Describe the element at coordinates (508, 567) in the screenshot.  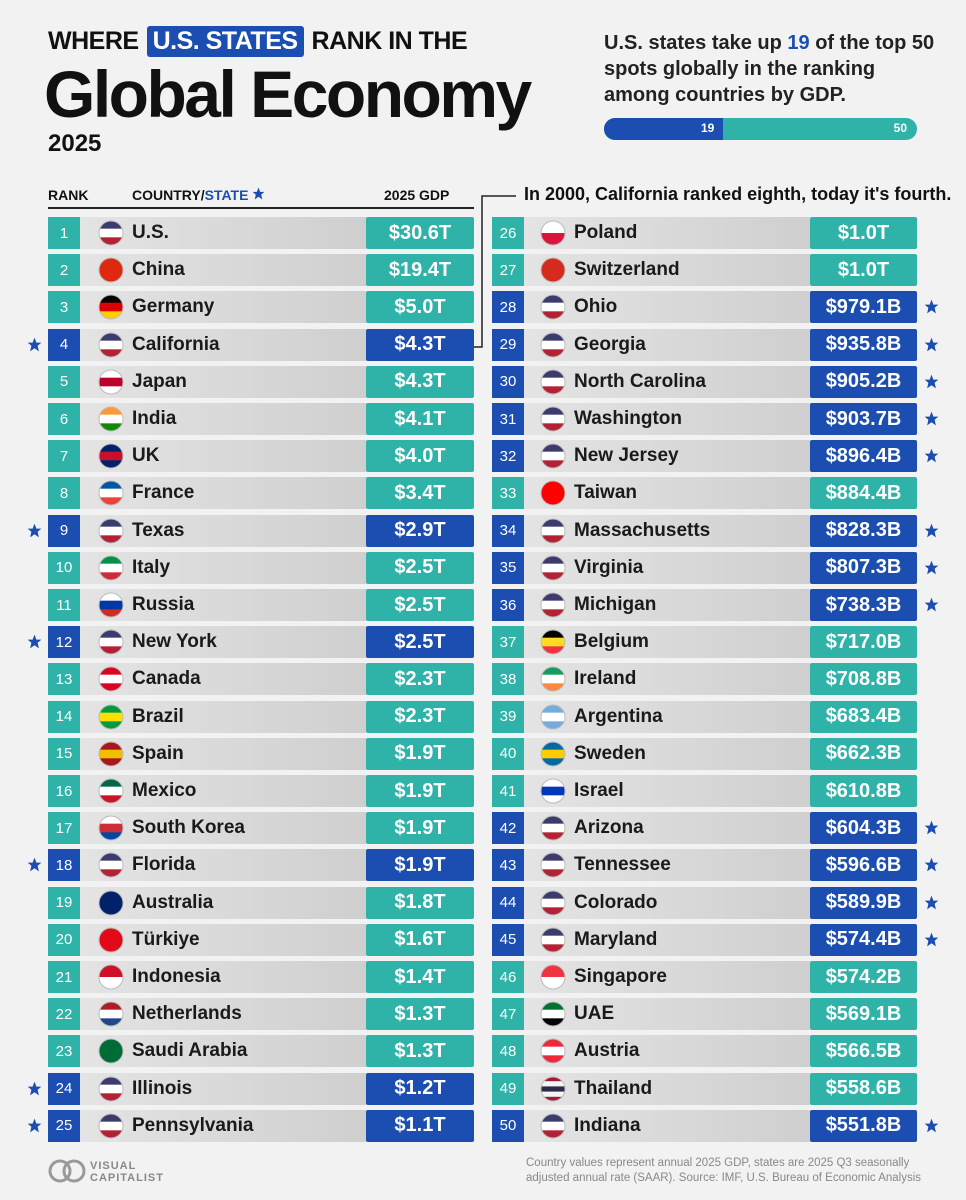
I see `rank: 35` at that location.